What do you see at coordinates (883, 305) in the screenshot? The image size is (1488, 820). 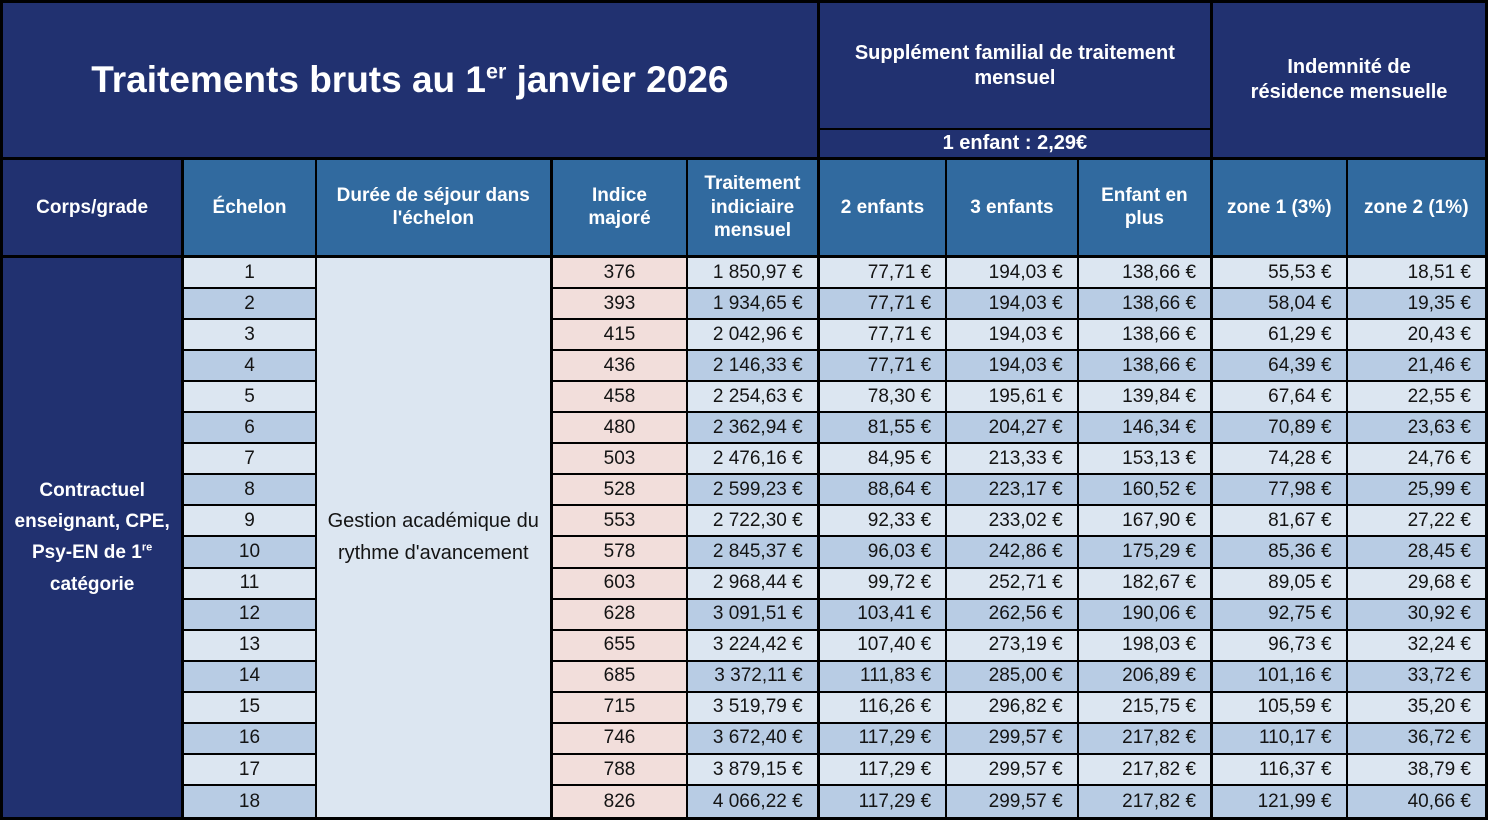 I see `cell-enfants2-row-2: 77,71 €` at bounding box center [883, 305].